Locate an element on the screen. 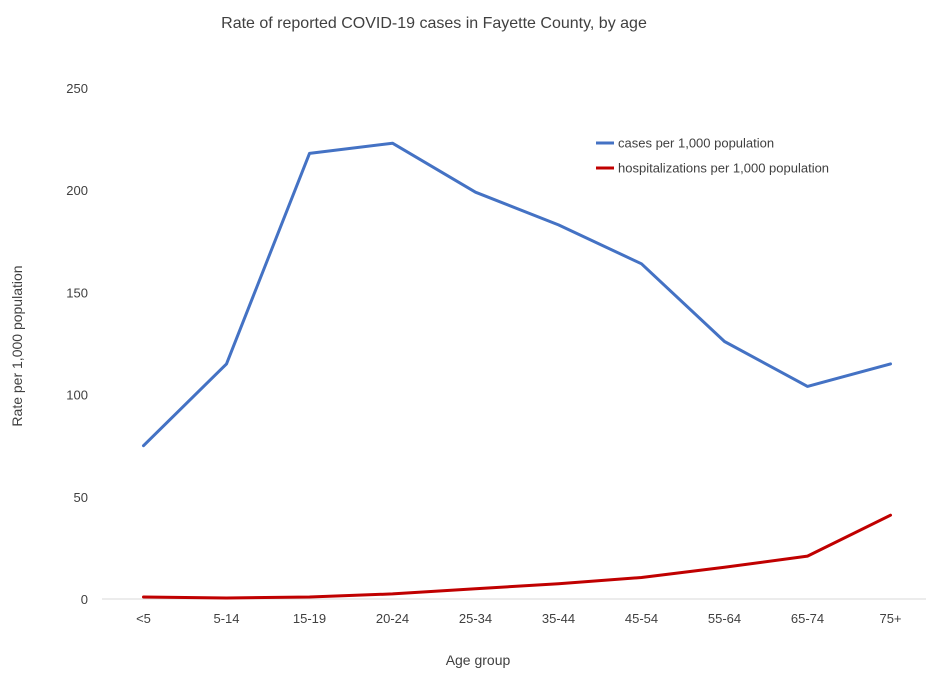 The image size is (929, 678). series-line-hospitalizations is located at coordinates (517, 556).